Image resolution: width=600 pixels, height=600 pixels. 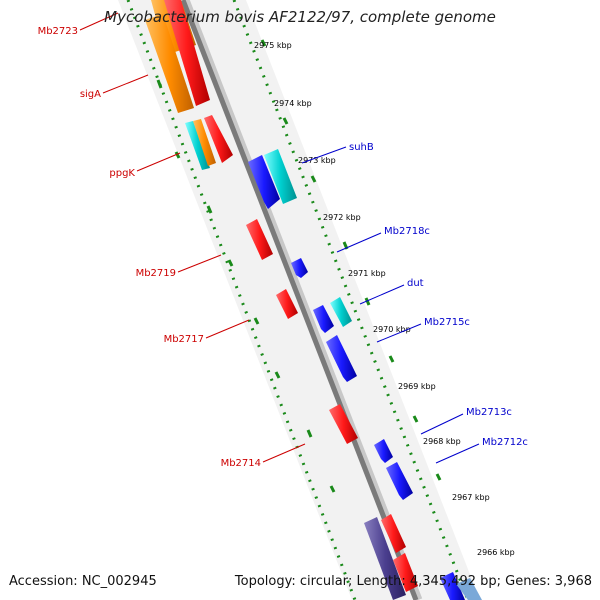 What do you see at coordinates (415, 283) in the screenshot?
I see `gene-label-dut: dut` at bounding box center [415, 283].